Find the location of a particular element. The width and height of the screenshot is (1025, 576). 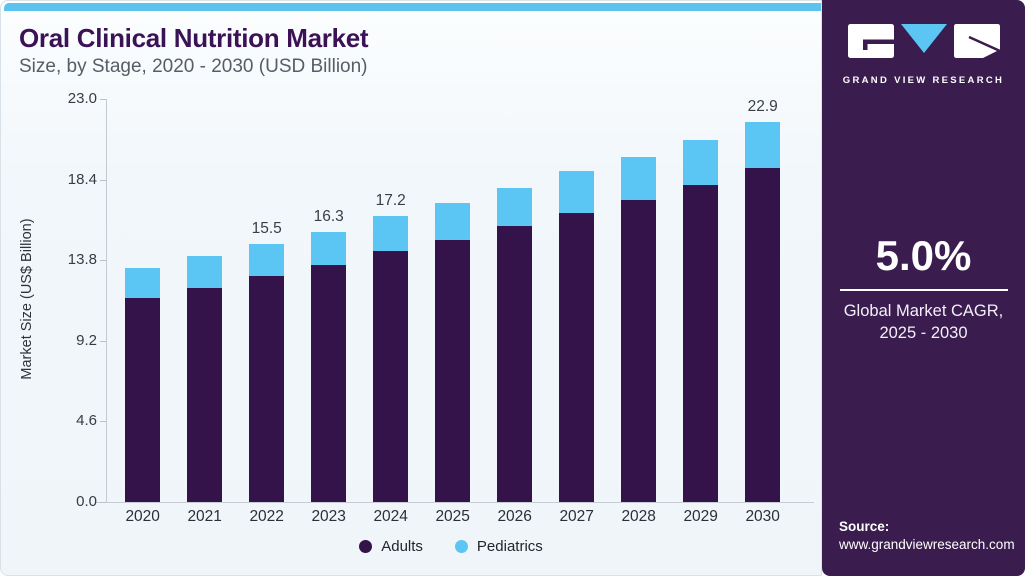

legend: Adults Pediatrics is located at coordinates (451, 546).